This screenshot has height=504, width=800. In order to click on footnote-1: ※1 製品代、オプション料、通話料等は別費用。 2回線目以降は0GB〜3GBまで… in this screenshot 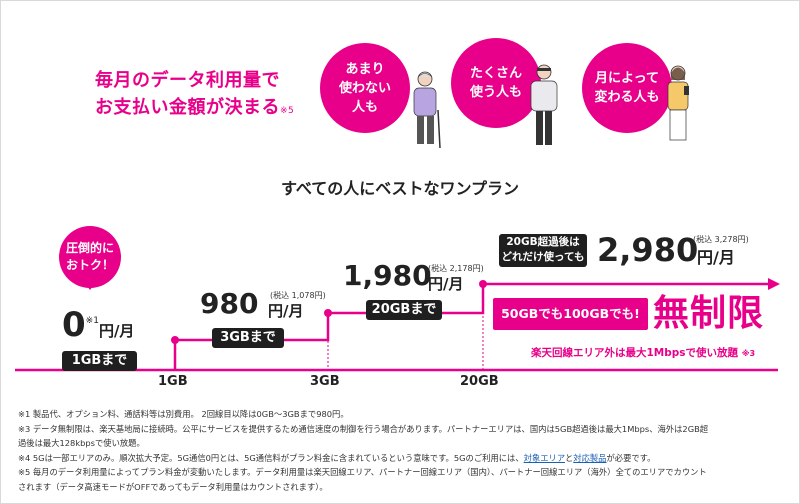, I will do `click(183, 414)`.